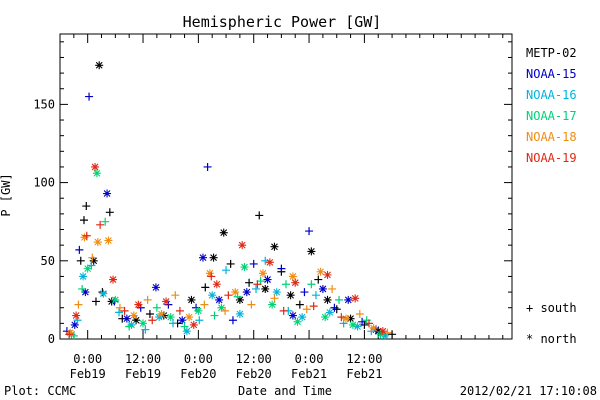  What do you see at coordinates (6, 194) in the screenshot?
I see `y-axis-label: P [GW]` at bounding box center [6, 194].